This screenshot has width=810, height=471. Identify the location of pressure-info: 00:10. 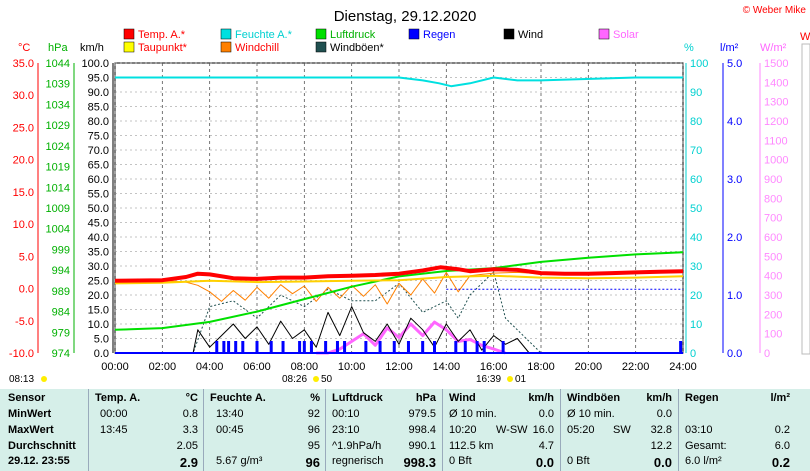
(346, 414).